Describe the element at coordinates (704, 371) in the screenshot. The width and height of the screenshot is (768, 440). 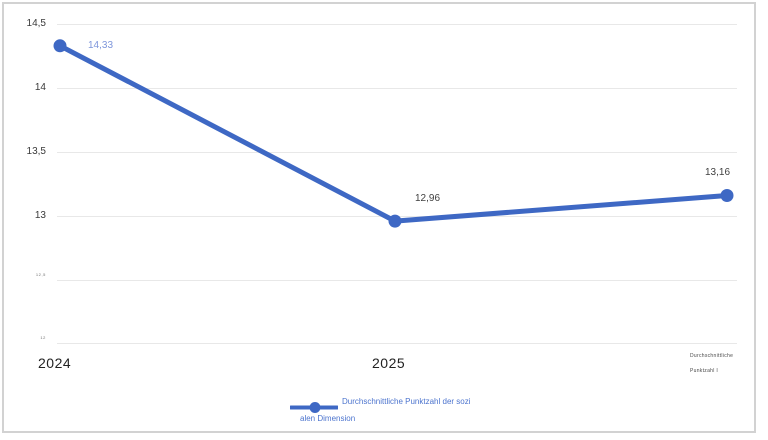
I see `x-right-caption-line2: Punktzahl I` at that location.